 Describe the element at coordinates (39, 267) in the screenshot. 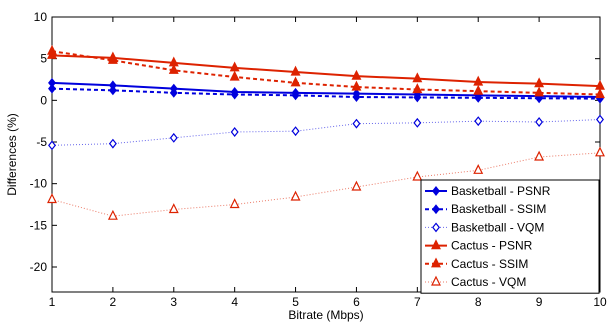

I see `y-tick-label: -20` at that location.